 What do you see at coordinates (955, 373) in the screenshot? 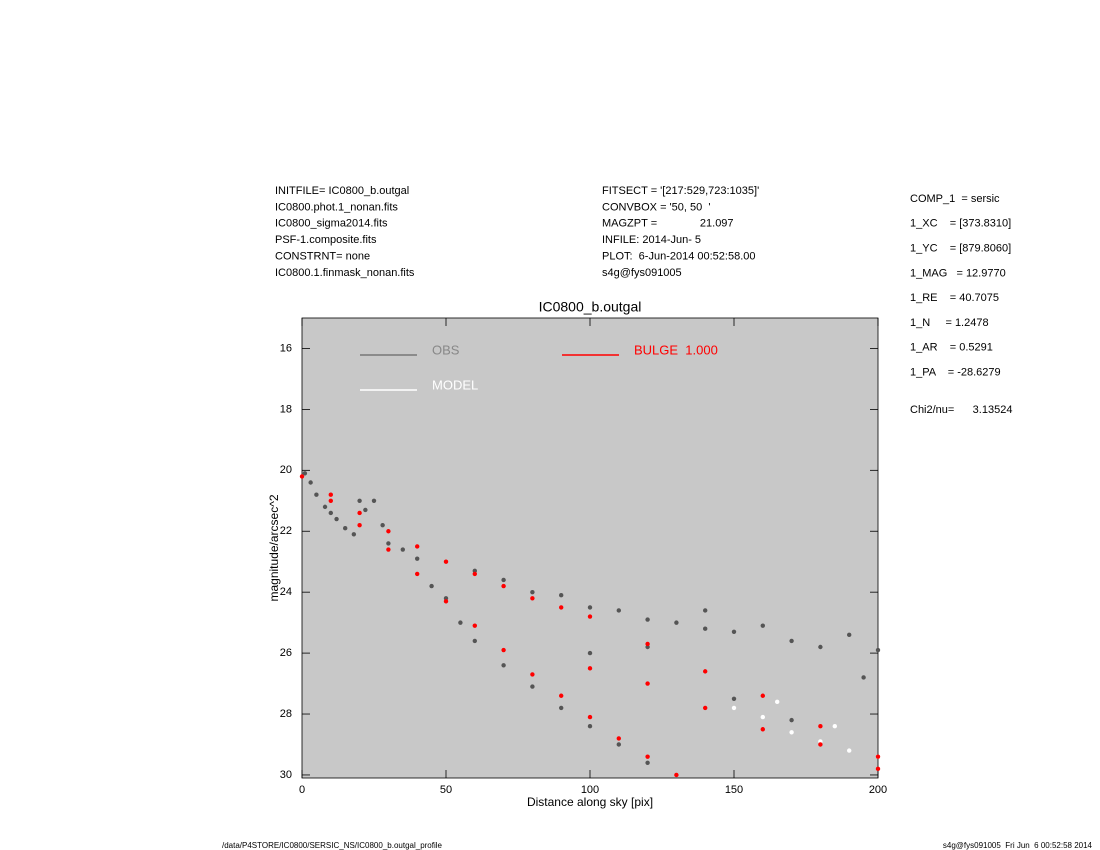
I see `header-right-line: 1_PA = -28.6279` at bounding box center [955, 373].